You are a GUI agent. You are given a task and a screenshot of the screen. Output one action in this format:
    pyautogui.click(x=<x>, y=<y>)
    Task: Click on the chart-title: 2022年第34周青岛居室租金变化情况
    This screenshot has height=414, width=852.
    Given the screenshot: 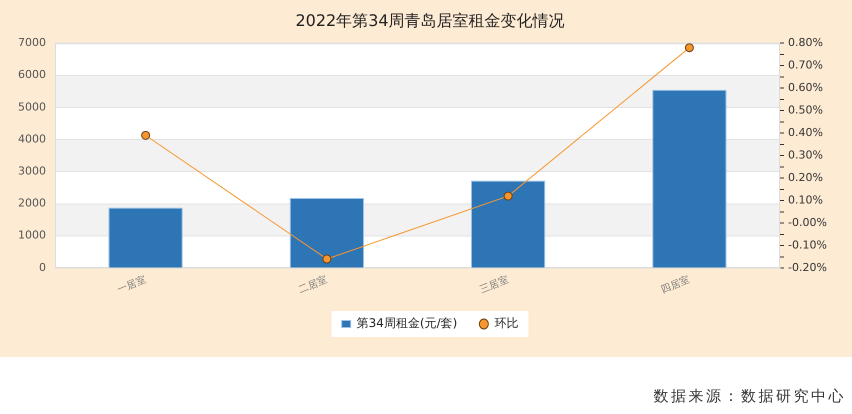 What is the action you would take?
    pyautogui.click(x=430, y=20)
    